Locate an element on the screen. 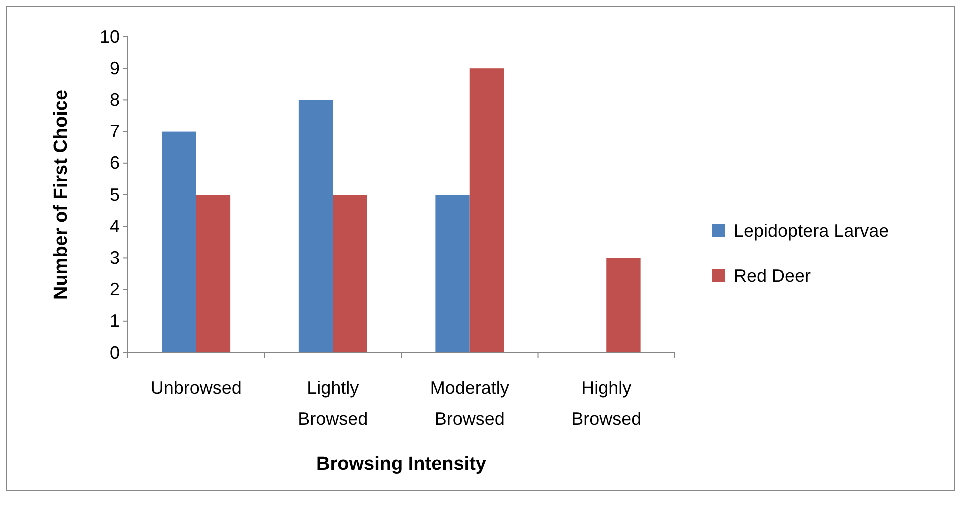 This screenshot has width=962, height=505. y-tick-label: 4 is located at coordinates (115, 226).